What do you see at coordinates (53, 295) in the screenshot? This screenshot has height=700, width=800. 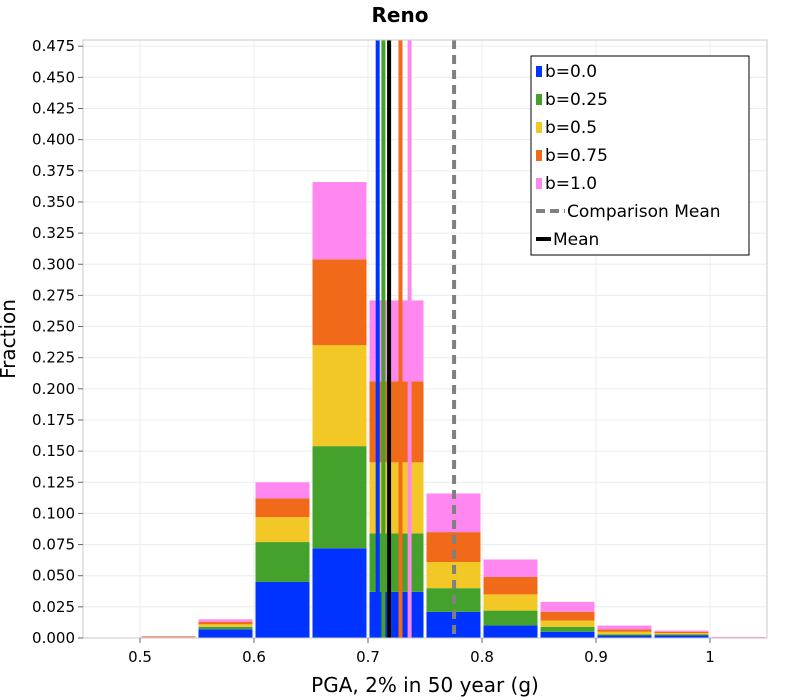 I see `y-tick-label: 0.275` at bounding box center [53, 295].